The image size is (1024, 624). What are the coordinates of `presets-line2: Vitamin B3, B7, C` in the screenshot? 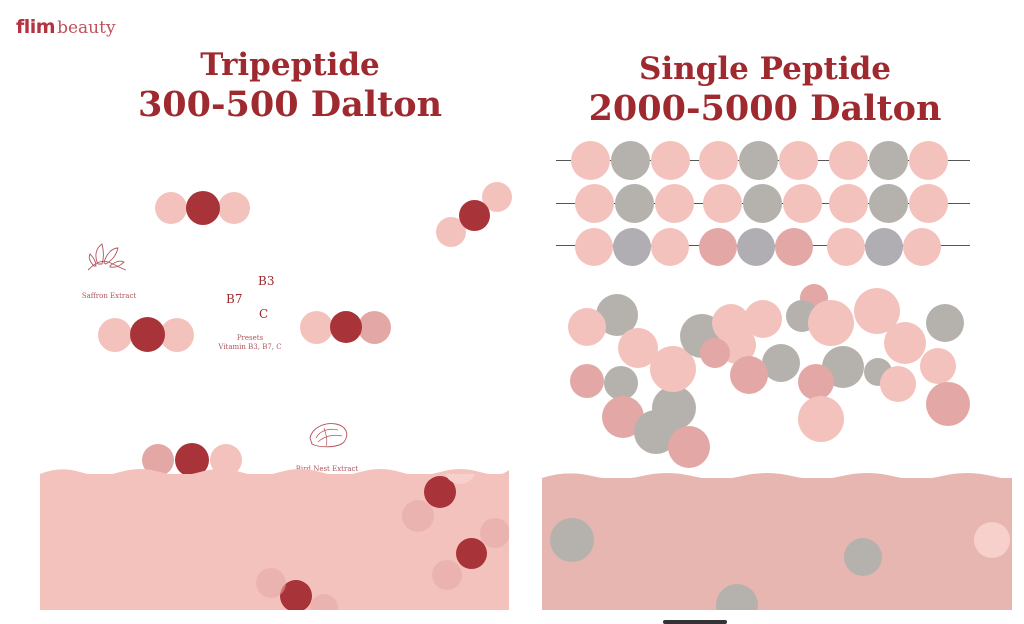 It's located at (250, 347).